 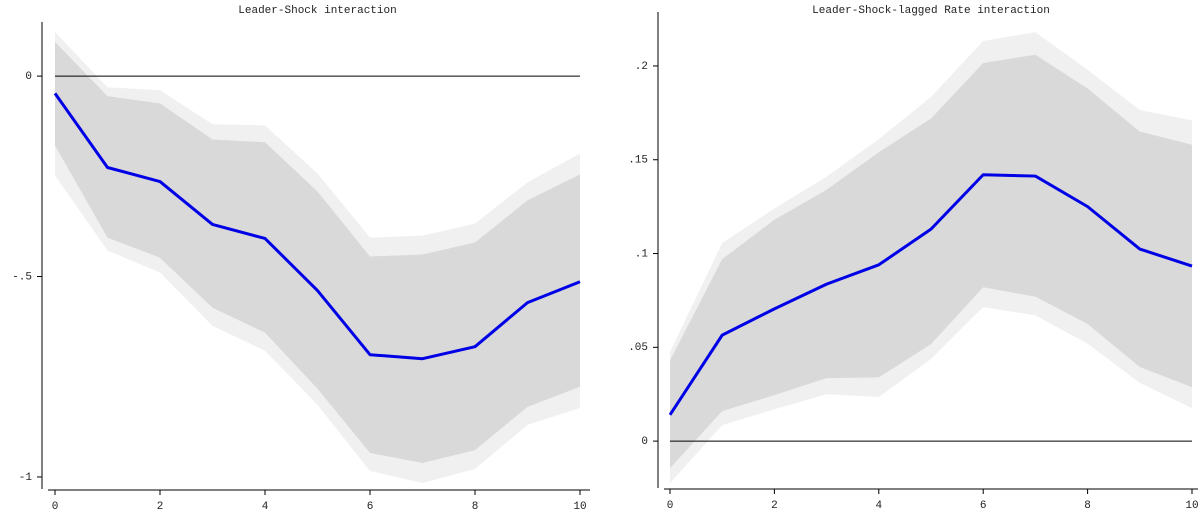 I want to click on chart-title: Leader-Shock interaction, so click(x=317, y=11).